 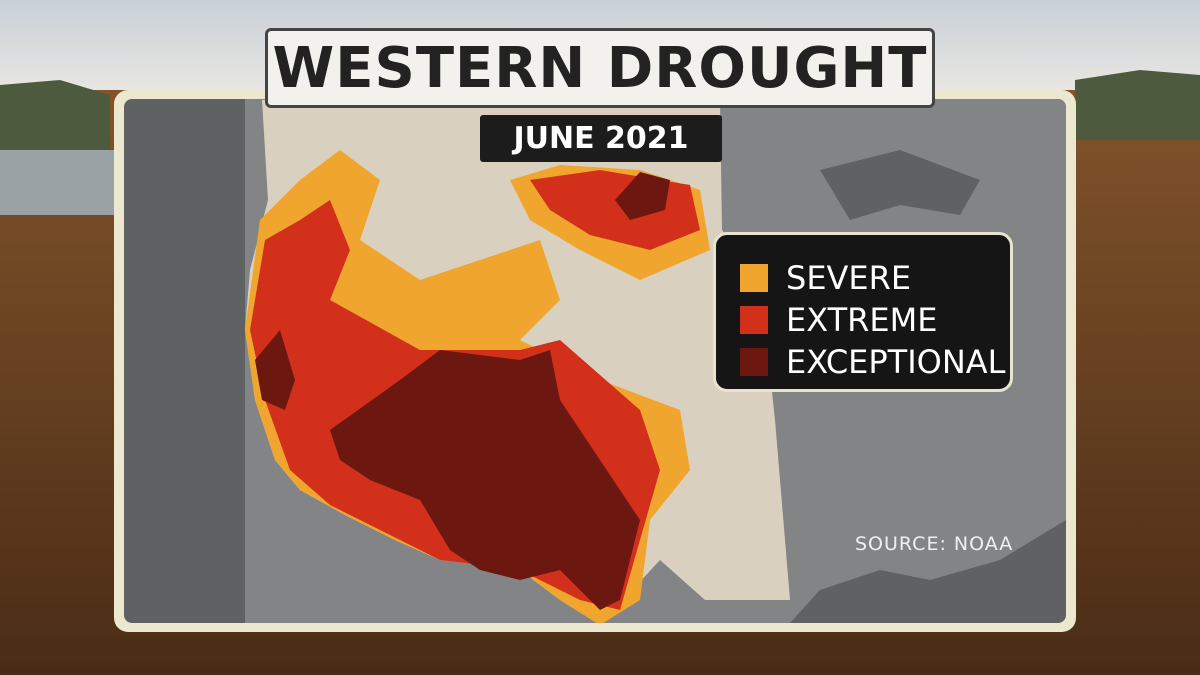 I want to click on legend: SEVERE EXTREME EXCEPTIONAL, so click(x=863, y=312).